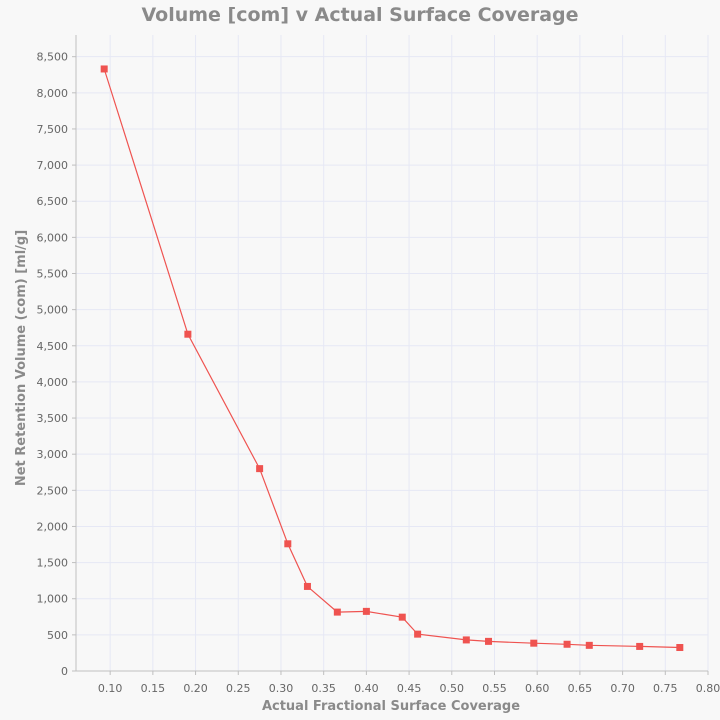 Image resolution: width=720 pixels, height=720 pixels. Describe the element at coordinates (323, 688) in the screenshot. I see `x-tick-label: 0.35` at that location.